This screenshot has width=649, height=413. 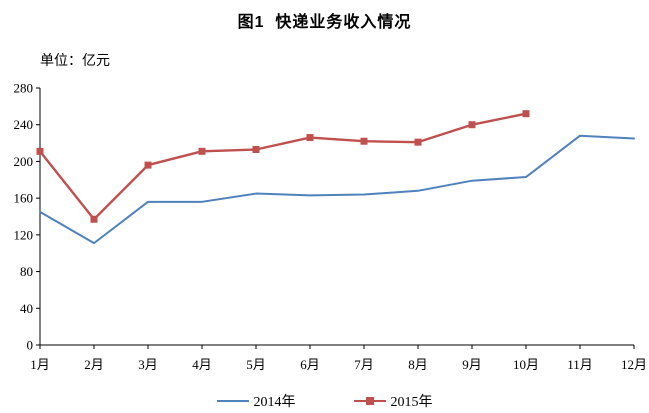 What do you see at coordinates (75, 61) in the screenshot?
I see `unit-label: 单位：亿元` at bounding box center [75, 61].